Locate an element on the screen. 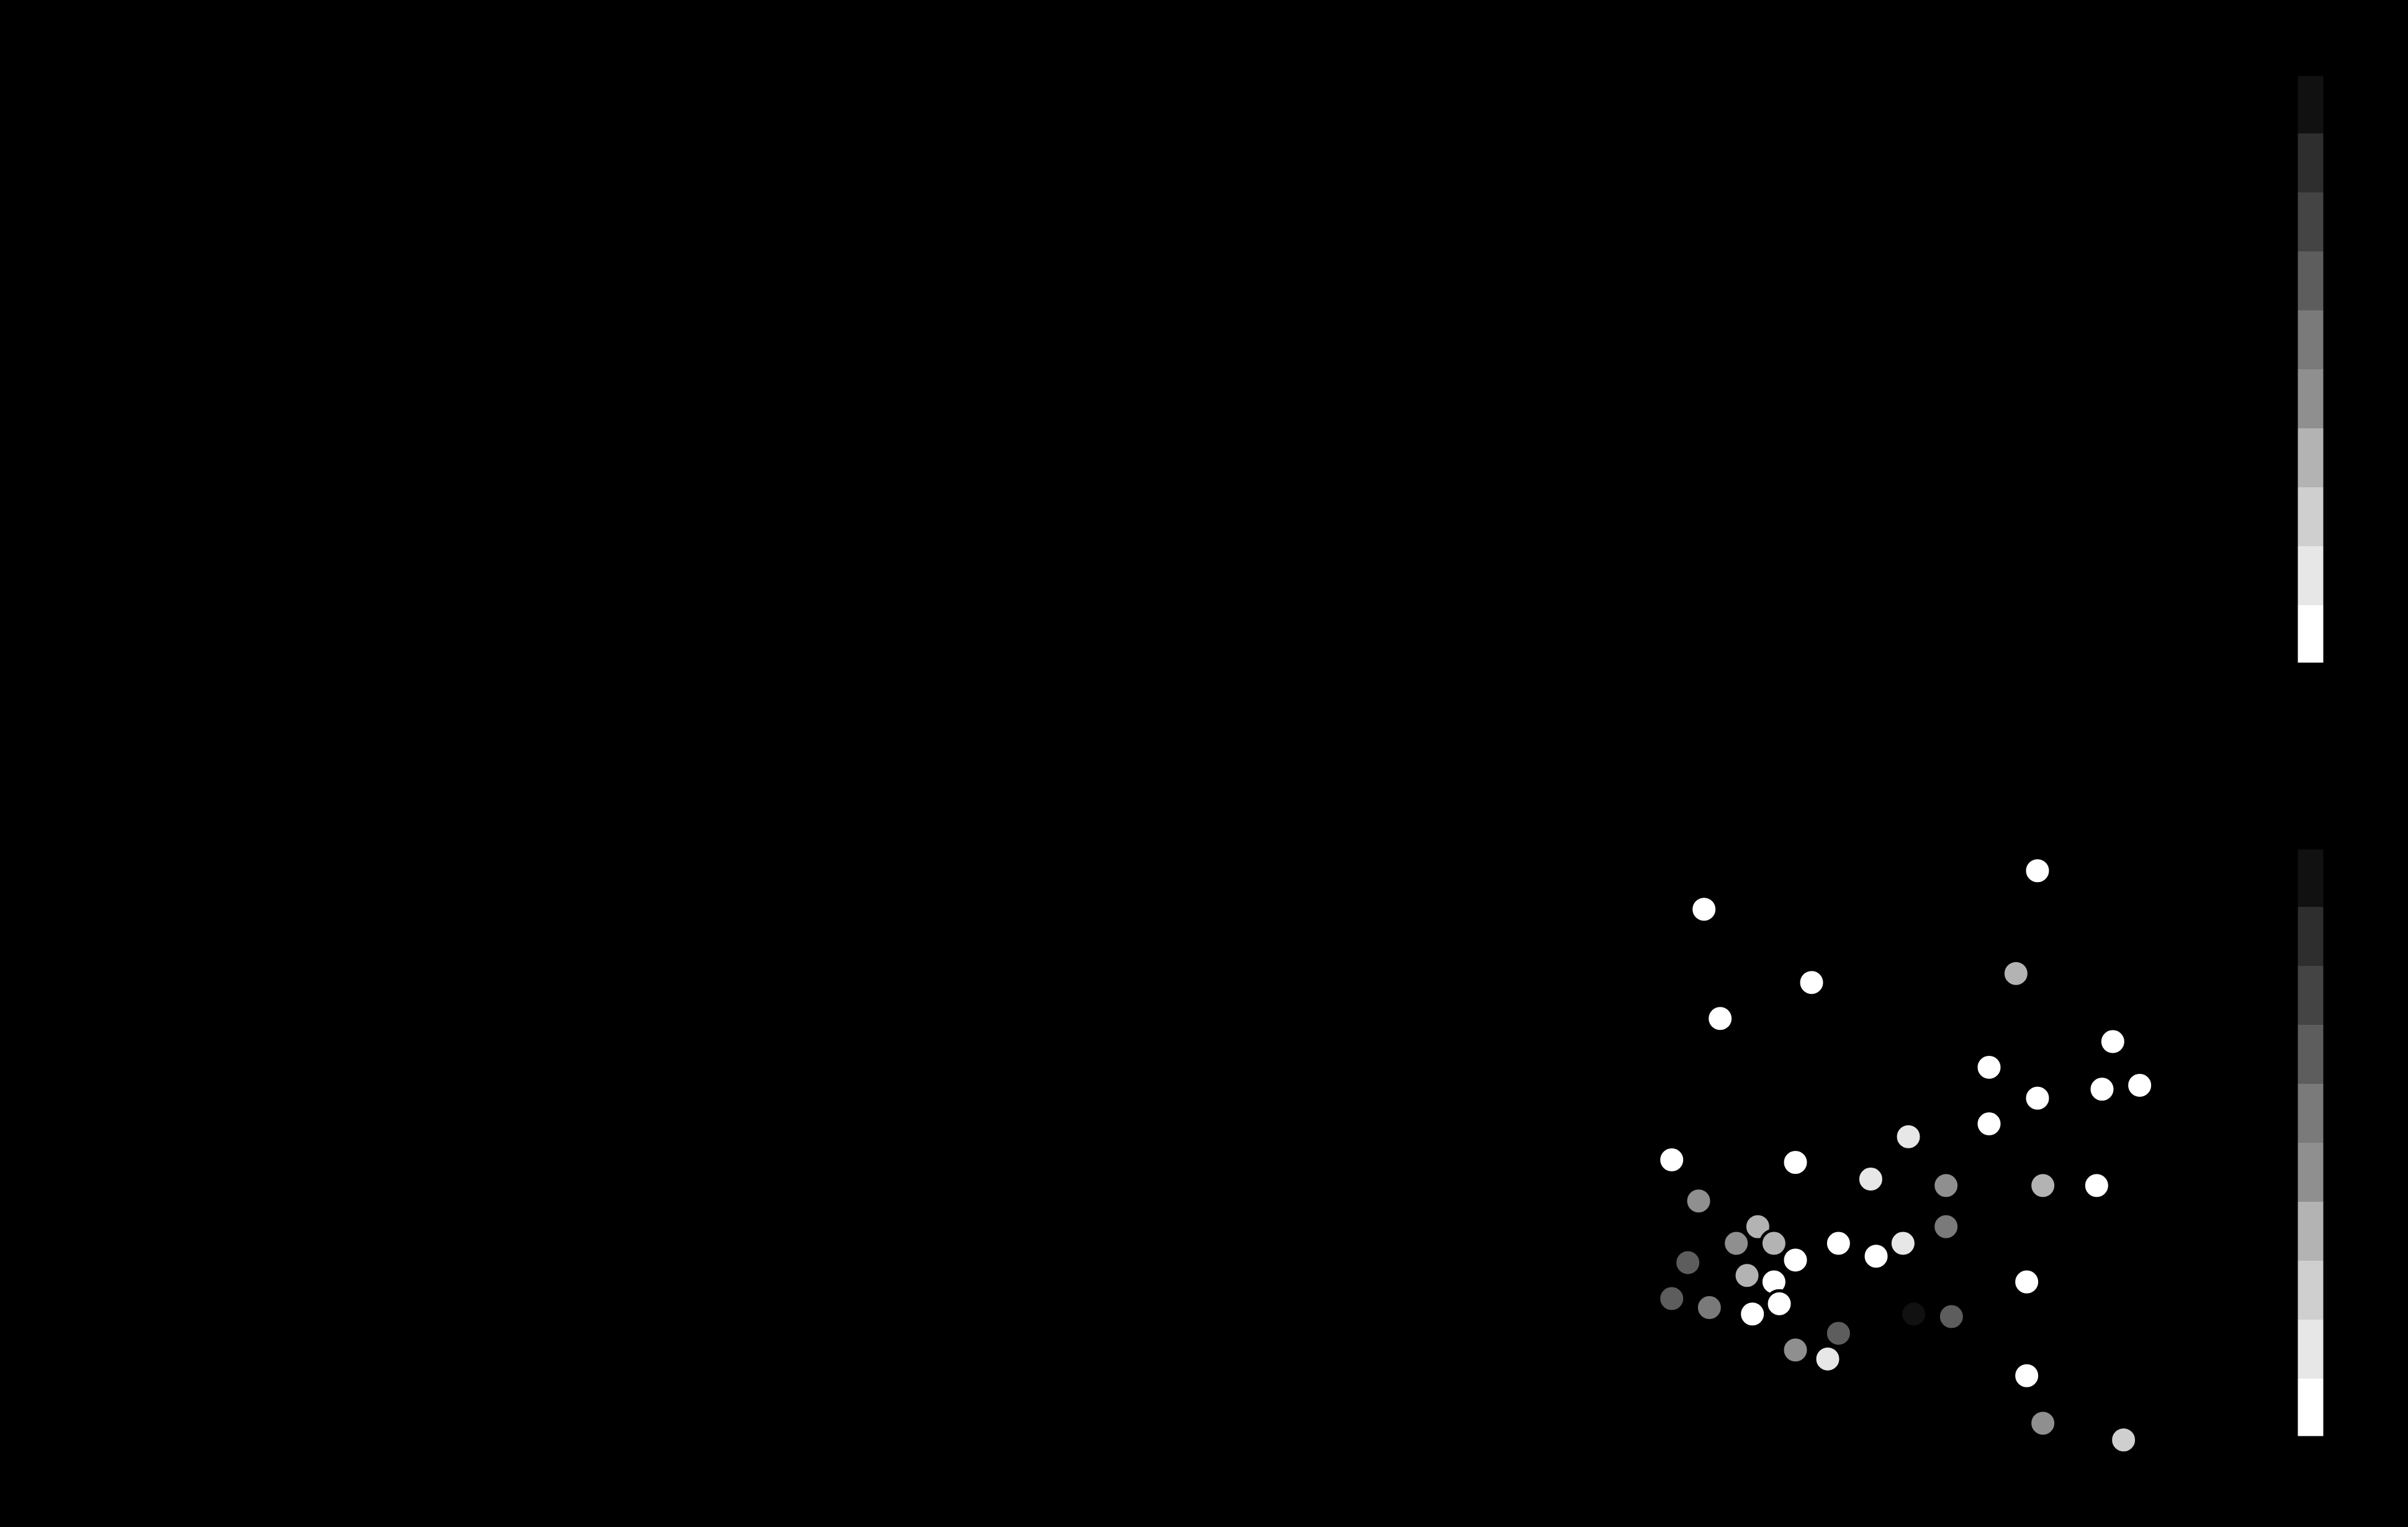 The image size is (2408, 1527). panel-title: (f) CFSR is located at coordinates (1941, 806).